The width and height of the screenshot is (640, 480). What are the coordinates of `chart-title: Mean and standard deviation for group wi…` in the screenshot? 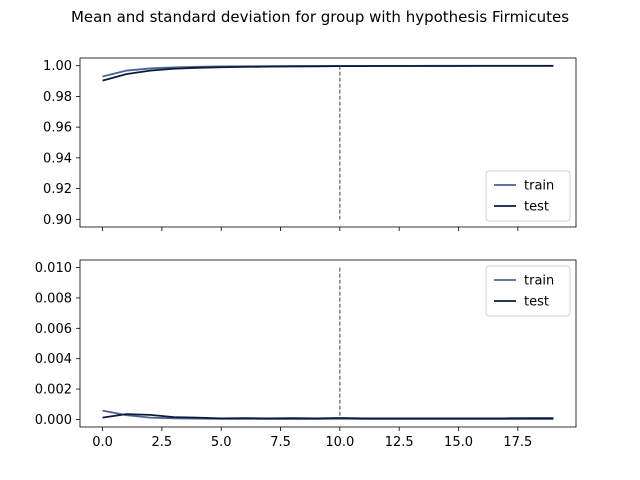 It's located at (320, 17).